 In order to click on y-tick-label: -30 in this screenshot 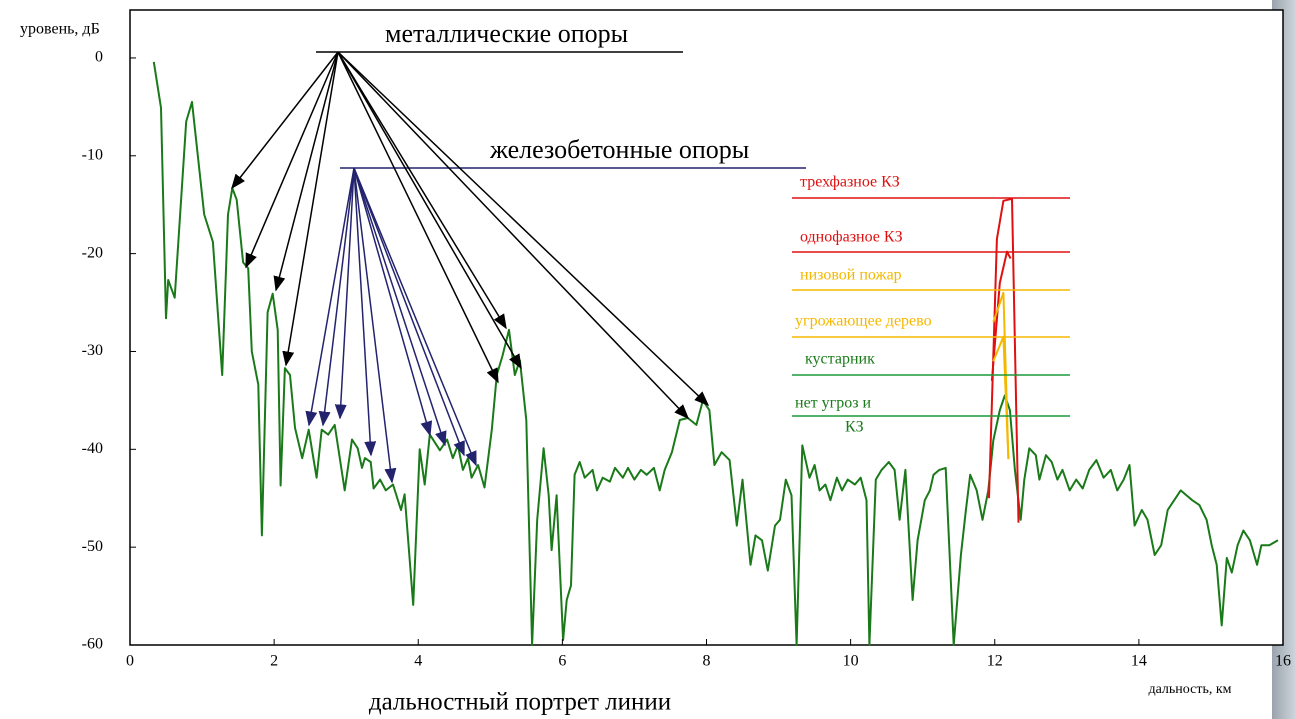, I will do `click(92, 350)`.